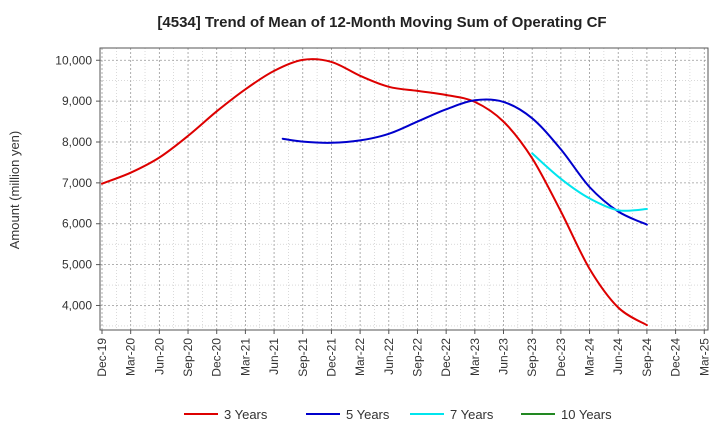 This screenshot has width=720, height=440. Describe the element at coordinates (73, 60) in the screenshot. I see `y-tick-label: 10,000` at that location.